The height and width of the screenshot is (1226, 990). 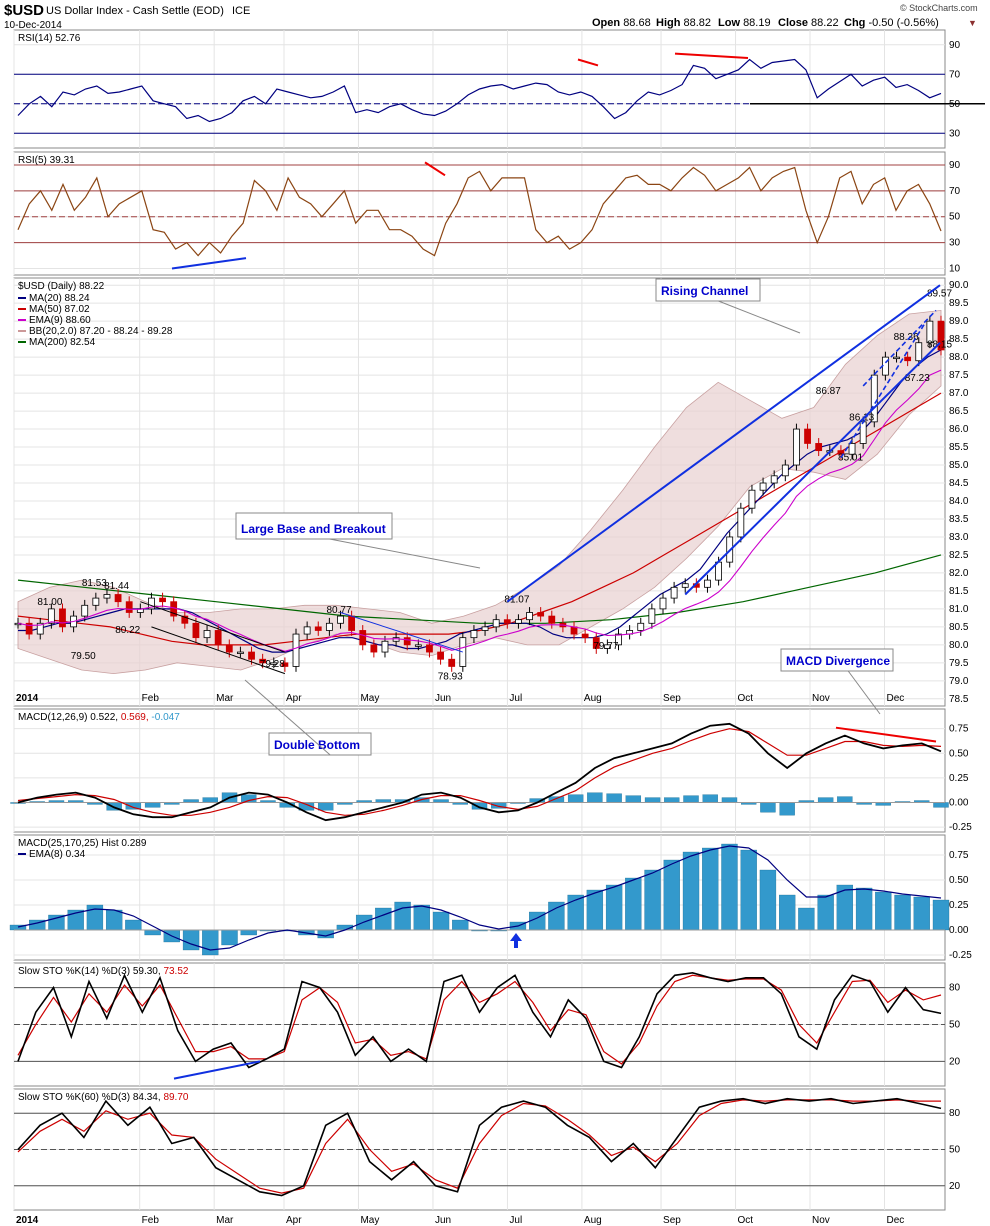 What do you see at coordinates (94, 583) in the screenshot?
I see `price-point-label: 81.53` at bounding box center [94, 583].